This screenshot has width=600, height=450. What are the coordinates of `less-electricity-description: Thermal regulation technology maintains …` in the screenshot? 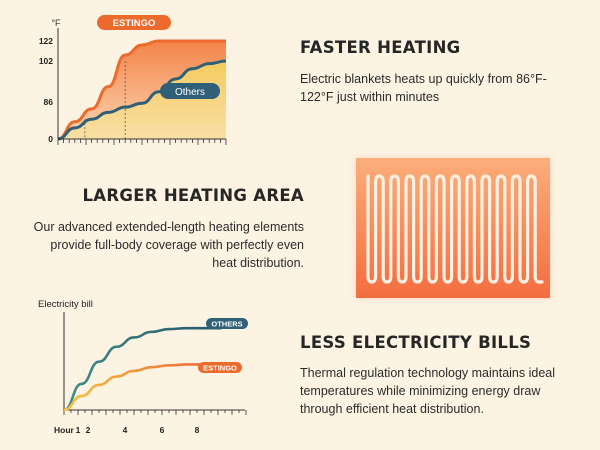 It's located at (428, 391).